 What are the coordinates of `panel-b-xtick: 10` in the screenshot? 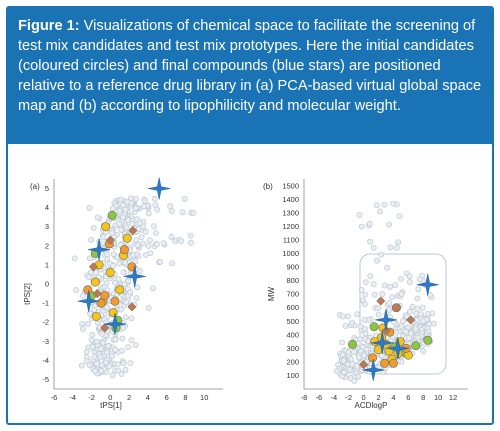 It's located at (438, 397).